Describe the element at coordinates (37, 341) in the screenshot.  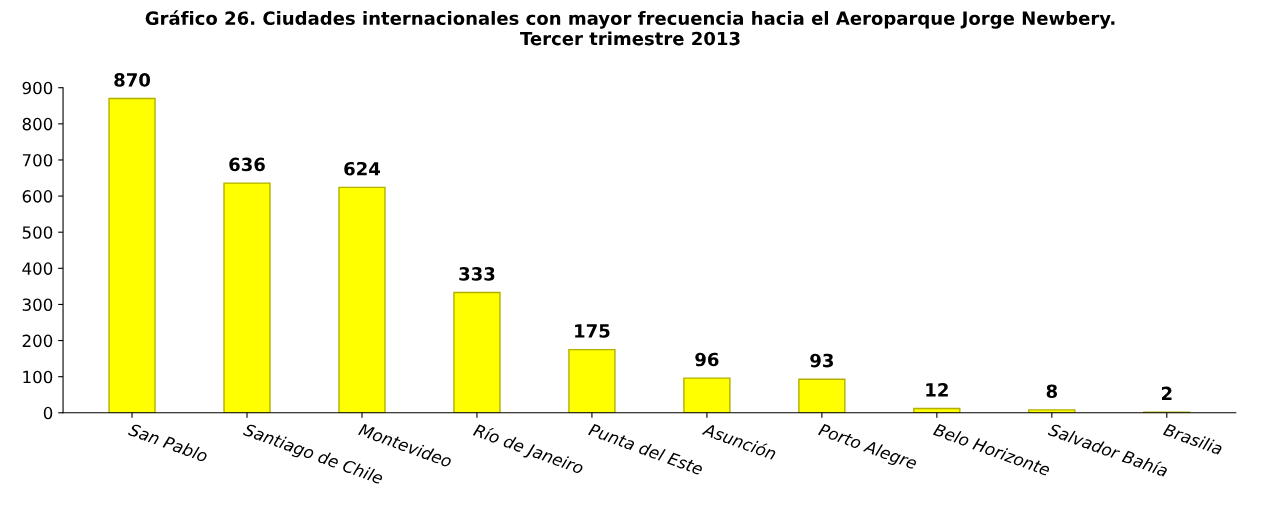
I see `y-tick-label: 200` at that location.